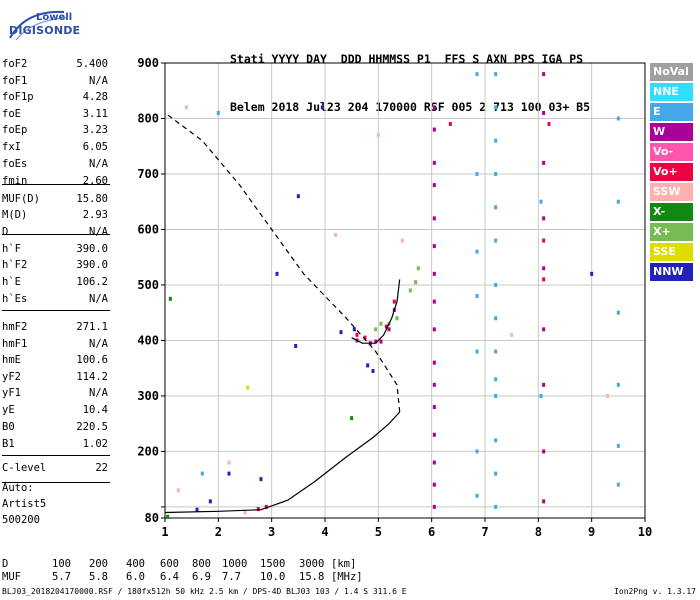  What do you see at coordinates (98, 564) in the screenshot?
I see `muf-cell: 200` at bounding box center [98, 564].